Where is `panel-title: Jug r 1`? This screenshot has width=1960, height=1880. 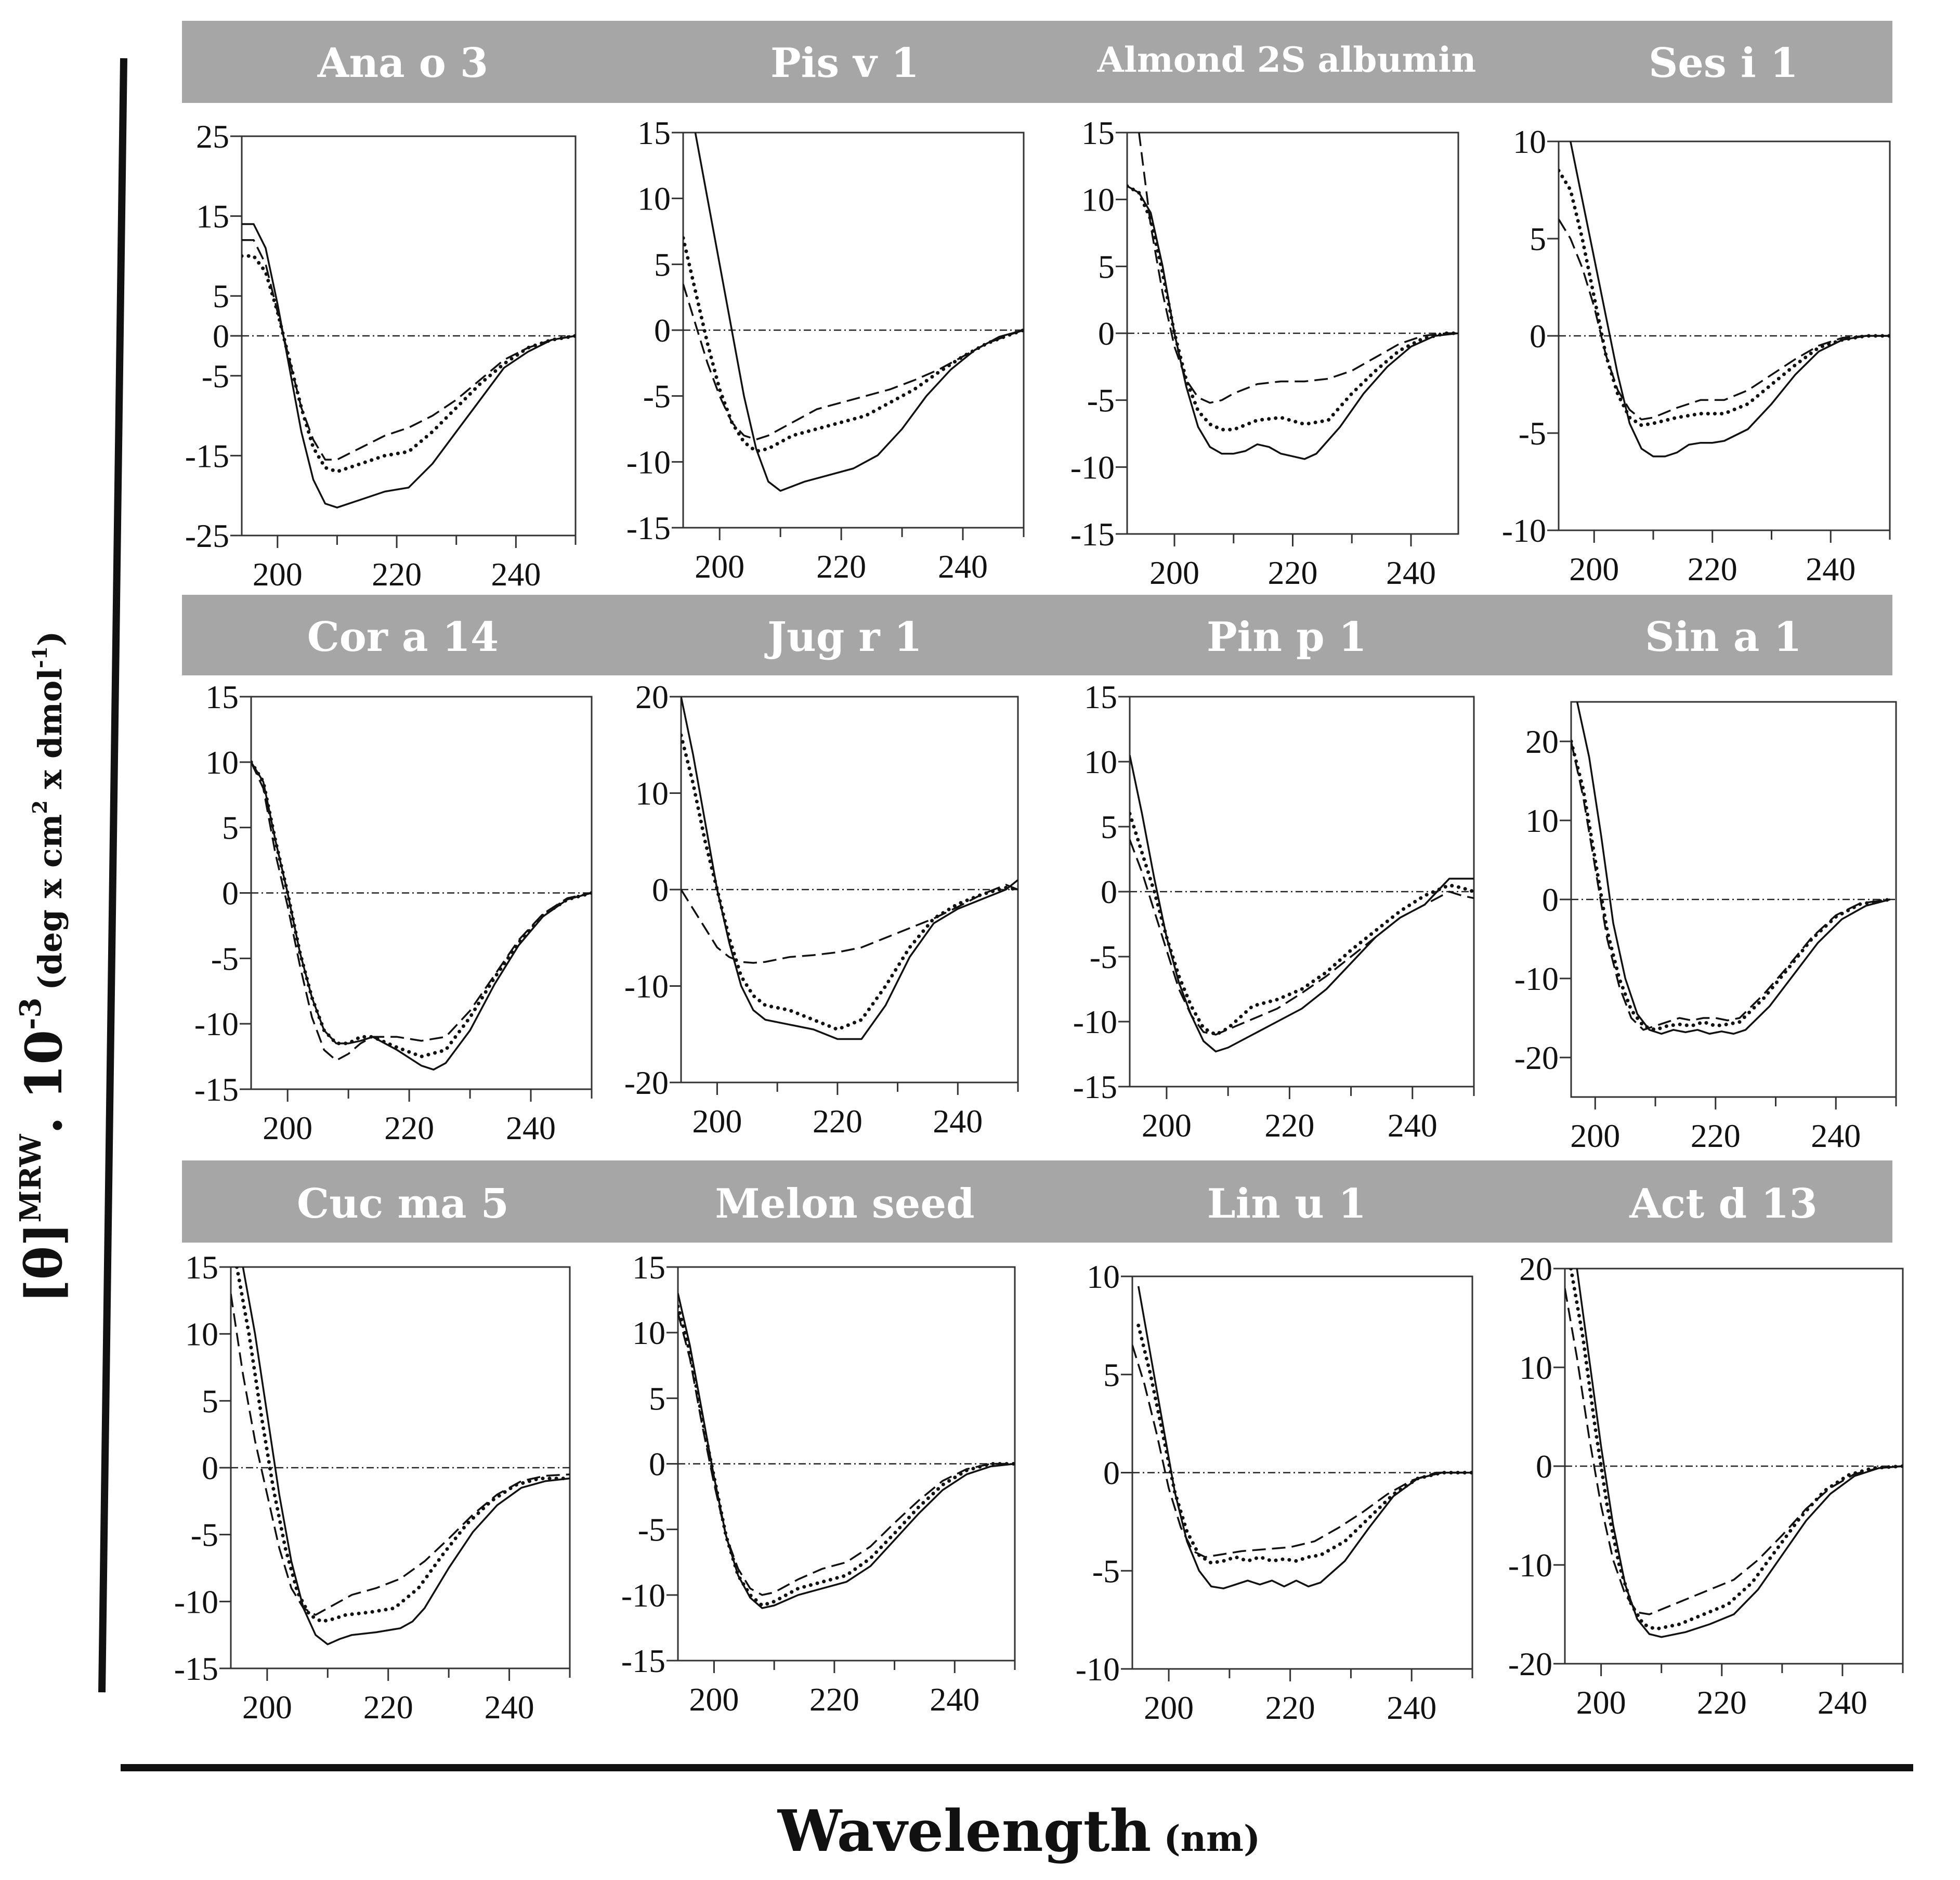
panel-title: Jug r 1 is located at coordinates (843, 637).